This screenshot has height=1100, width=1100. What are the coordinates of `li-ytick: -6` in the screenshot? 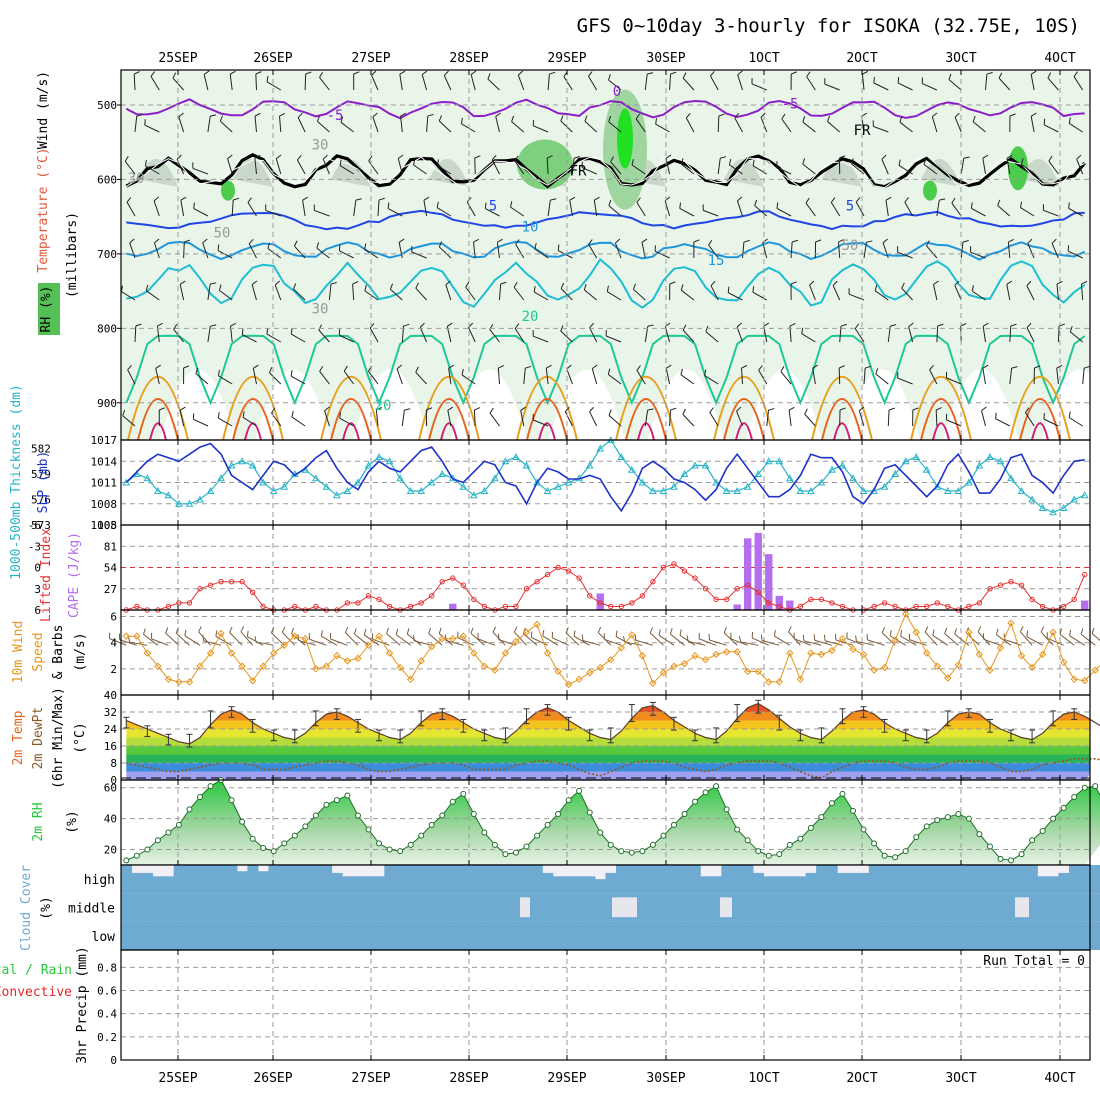 It's located at (34, 525).